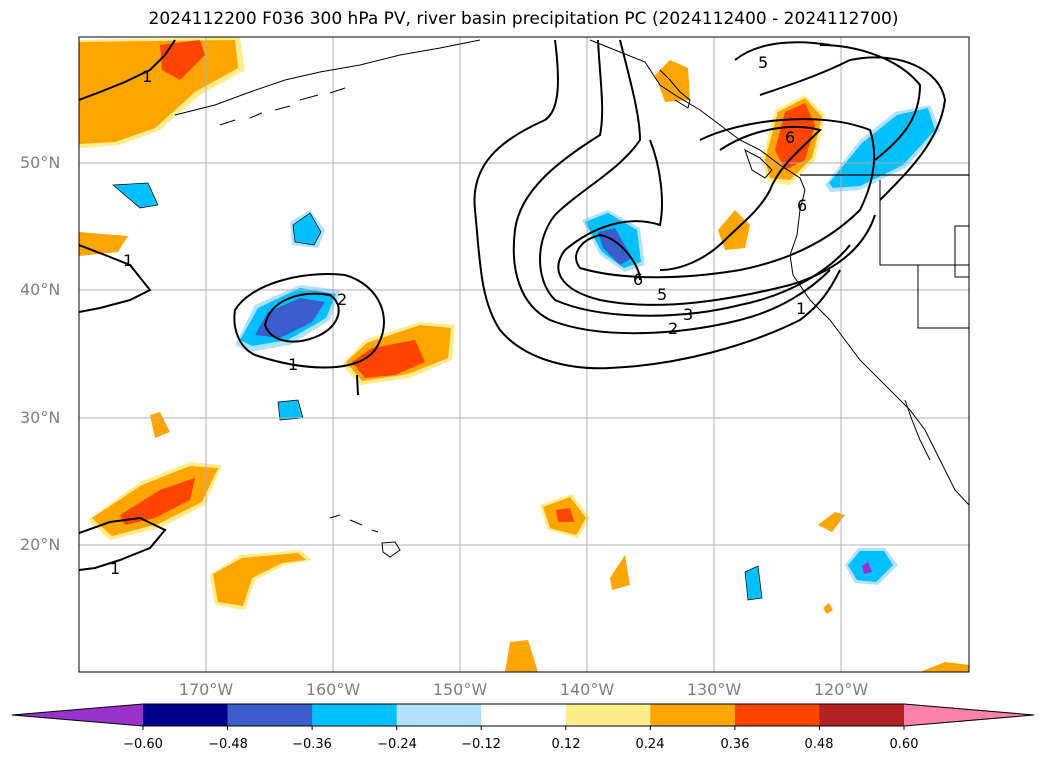  I want to click on lon-label: 170°W, so click(206, 689).